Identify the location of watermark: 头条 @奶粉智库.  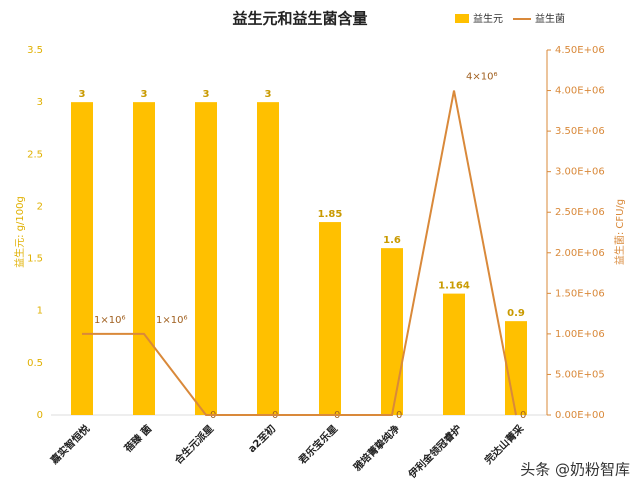
(575, 470).